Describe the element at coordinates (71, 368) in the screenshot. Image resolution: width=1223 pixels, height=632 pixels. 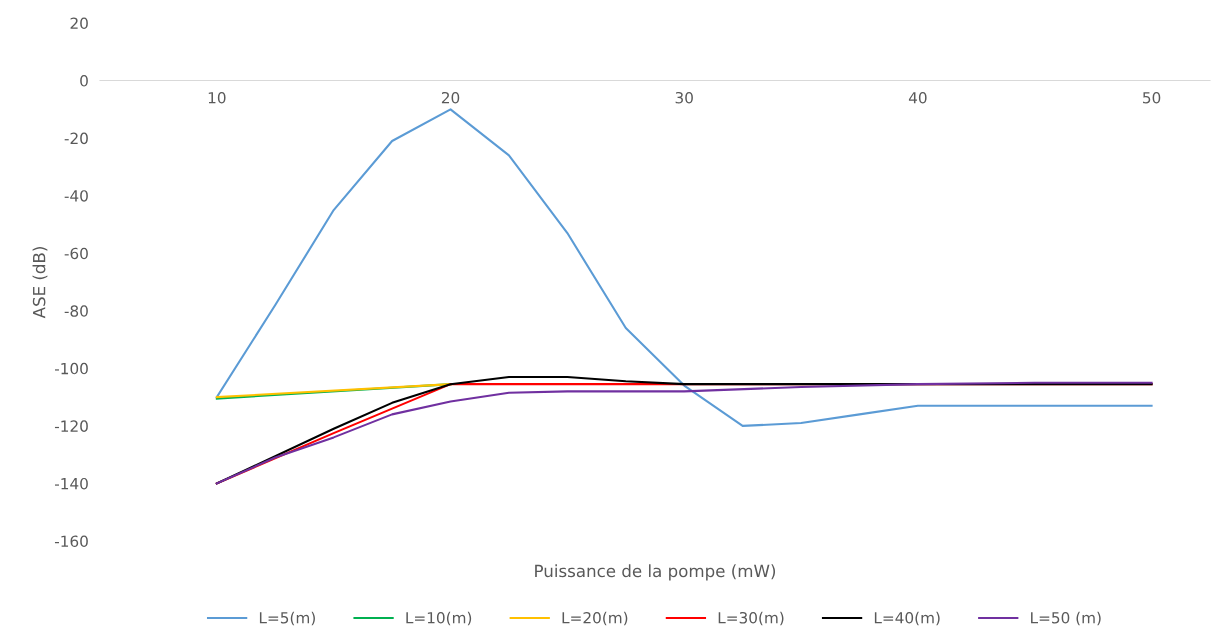
I see `y-tick-label: -100` at that location.